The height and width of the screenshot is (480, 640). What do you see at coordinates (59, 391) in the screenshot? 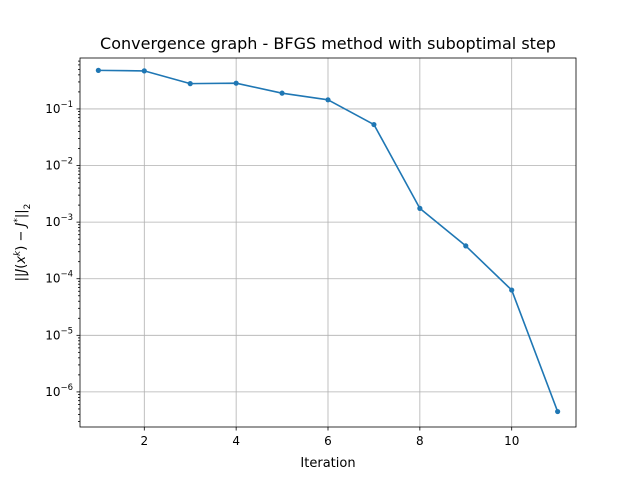
I see `y-tick-label: 10⁻⁶` at bounding box center [59, 391].